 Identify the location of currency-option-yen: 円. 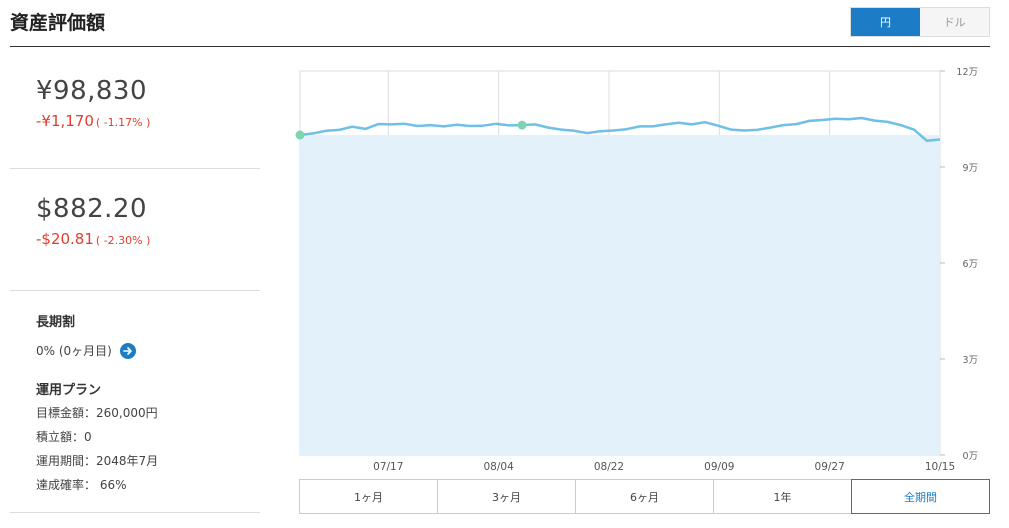
(885, 22).